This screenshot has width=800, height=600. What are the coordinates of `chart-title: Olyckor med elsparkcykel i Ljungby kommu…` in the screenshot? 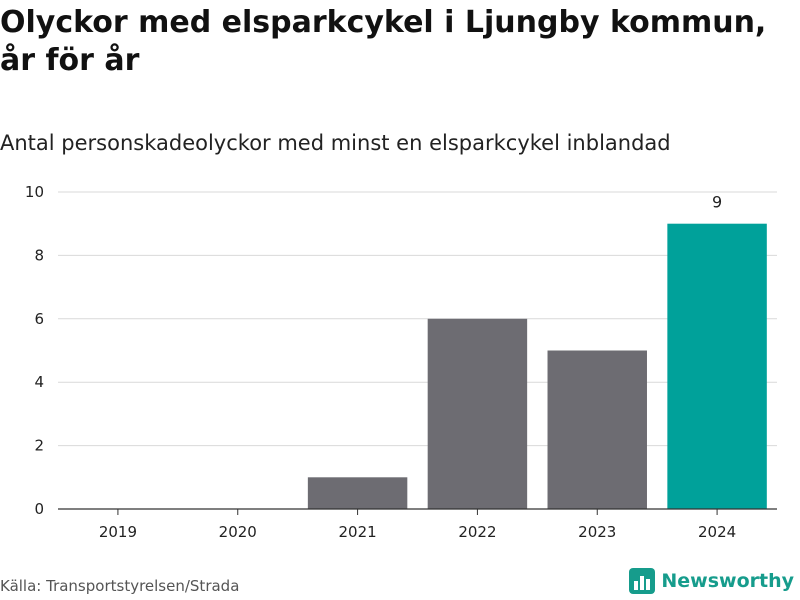 It's located at (395, 42).